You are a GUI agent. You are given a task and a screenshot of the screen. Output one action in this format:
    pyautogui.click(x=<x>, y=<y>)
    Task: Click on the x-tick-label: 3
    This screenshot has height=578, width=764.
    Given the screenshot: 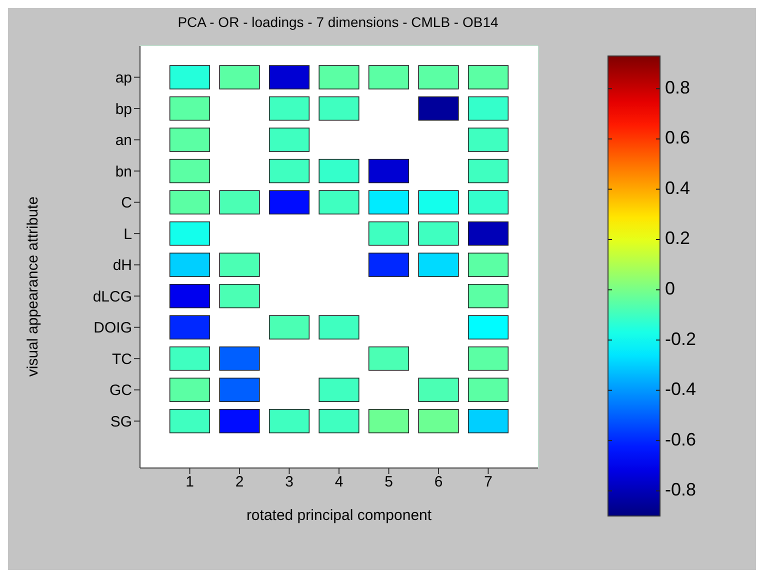 What is the action you would take?
    pyautogui.click(x=289, y=482)
    